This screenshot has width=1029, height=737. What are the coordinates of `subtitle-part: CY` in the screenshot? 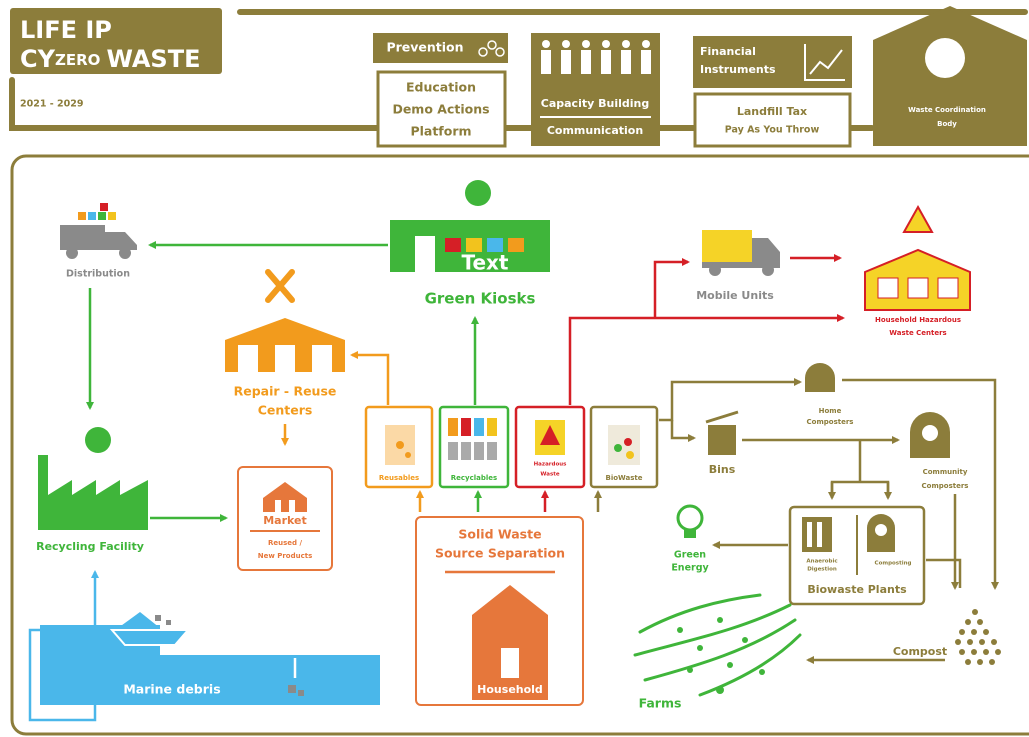 It's located at (38, 59).